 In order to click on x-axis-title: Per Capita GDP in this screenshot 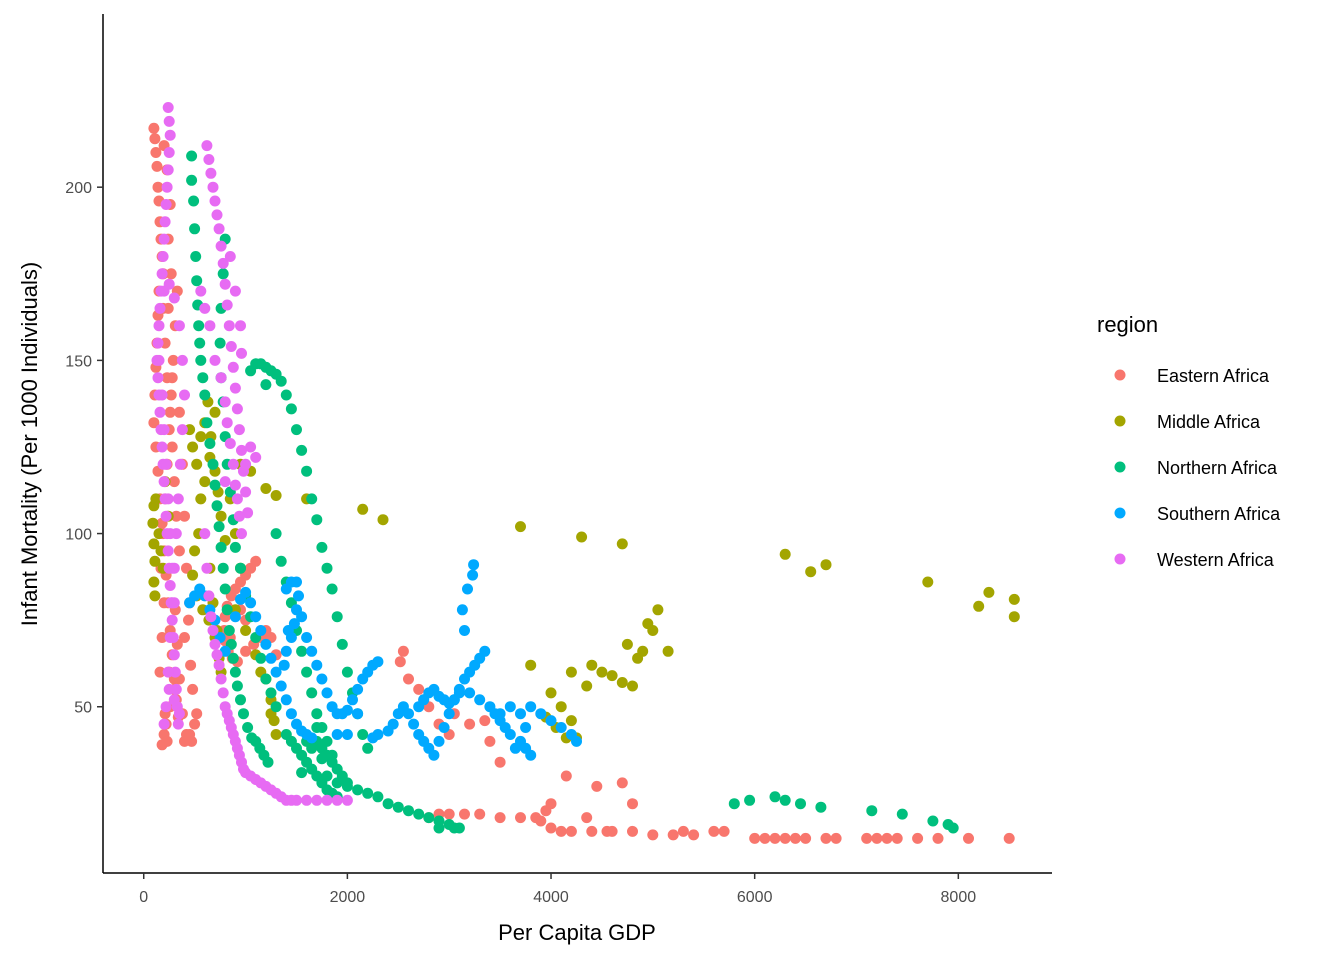, I will do `click(577, 932)`.